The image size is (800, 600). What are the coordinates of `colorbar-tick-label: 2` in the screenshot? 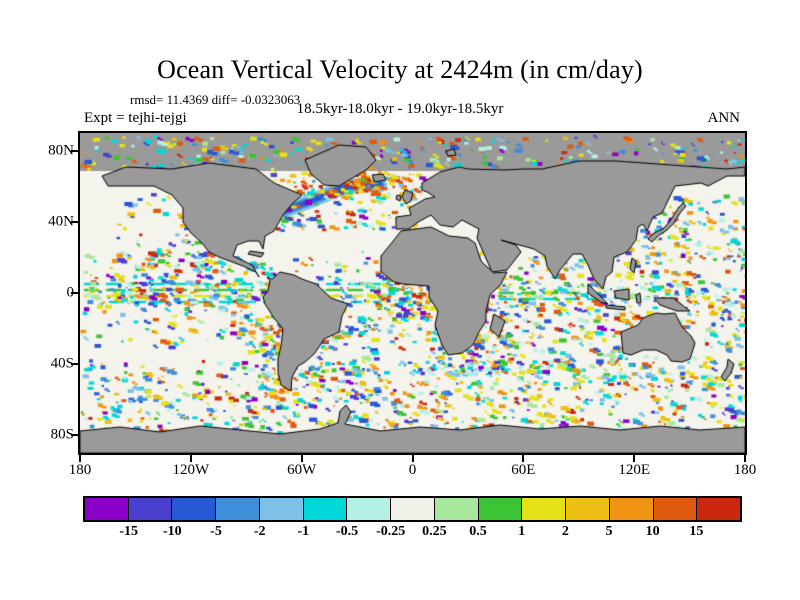 It's located at (565, 531).